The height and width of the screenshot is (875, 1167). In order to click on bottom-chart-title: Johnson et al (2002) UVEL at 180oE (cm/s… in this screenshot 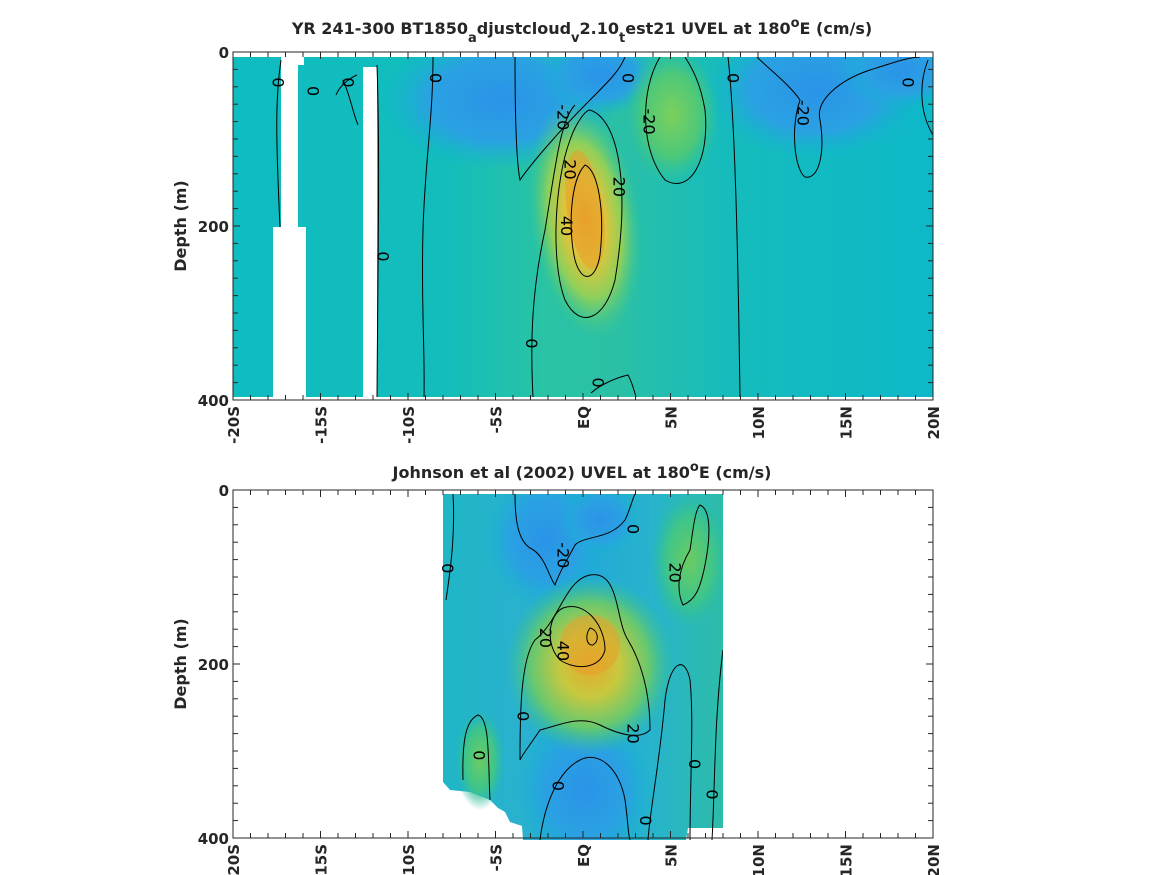, I will do `click(582, 471)`.